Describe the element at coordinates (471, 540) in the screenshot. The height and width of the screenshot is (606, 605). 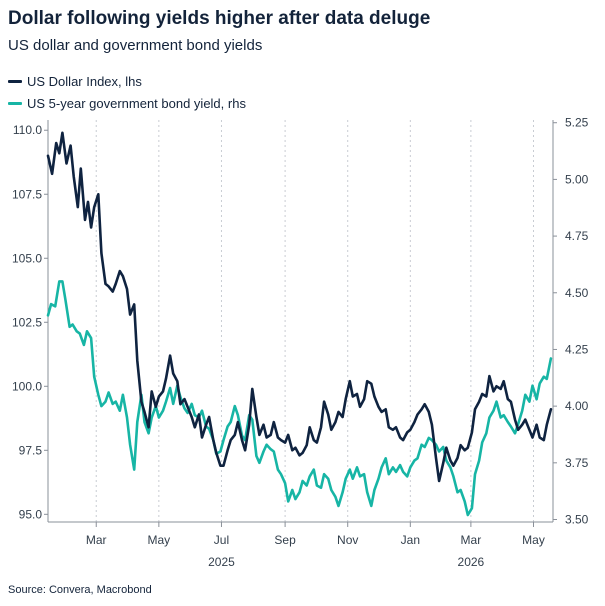
I see `x-tick-label-6: Mar` at that location.